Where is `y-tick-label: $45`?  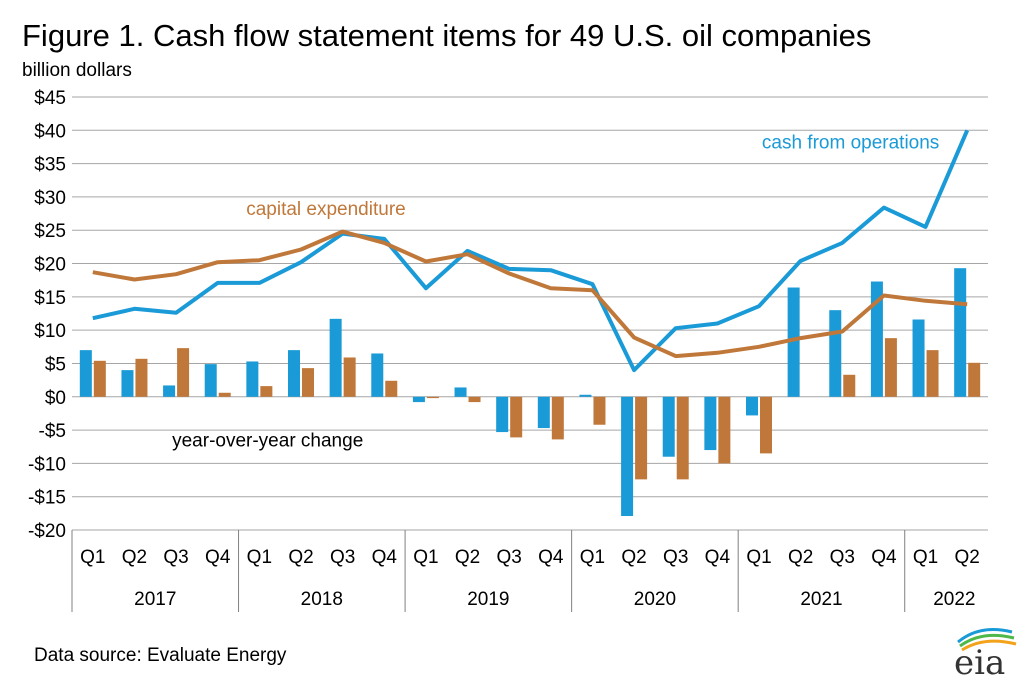 y-tick-label: $45 is located at coordinates (50, 98).